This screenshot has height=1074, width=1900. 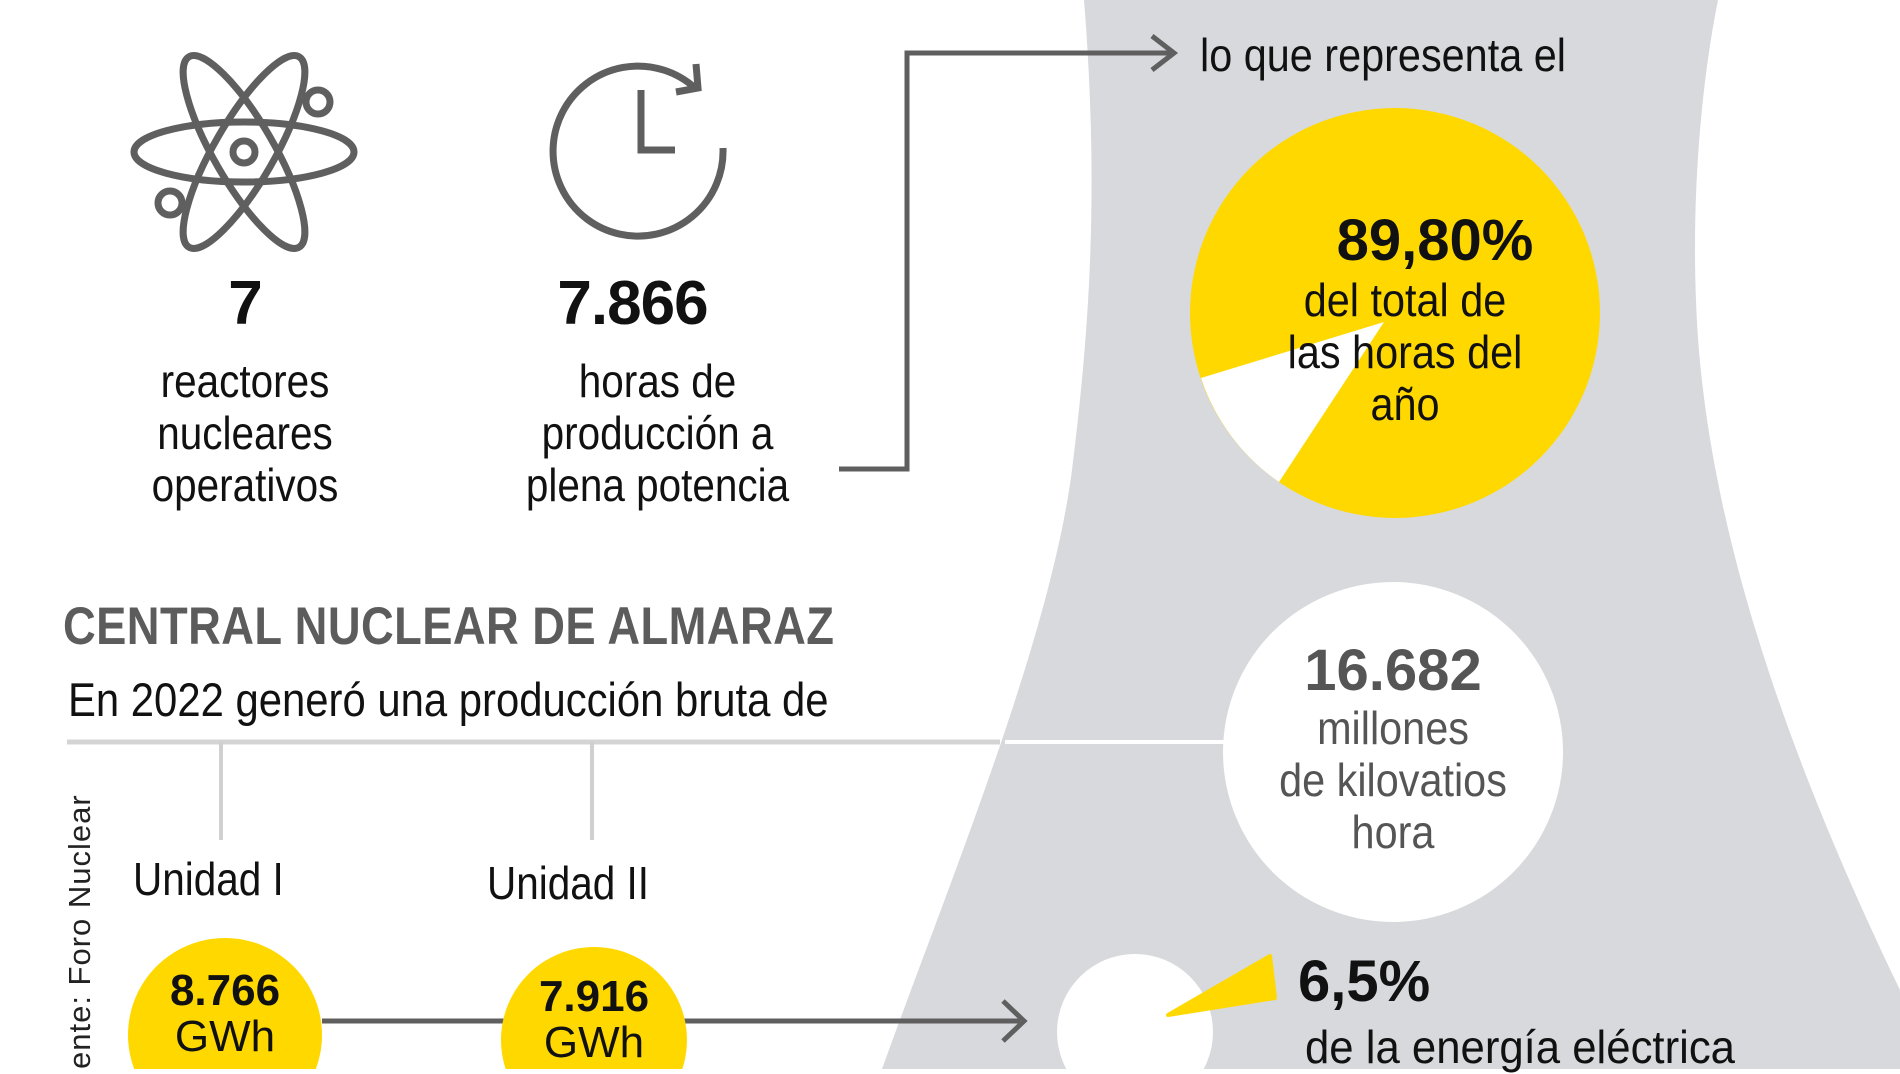 What do you see at coordinates (449, 626) in the screenshot?
I see `plant-headline: CENTRAL NUCLEAR DE ALMARAZ` at bounding box center [449, 626].